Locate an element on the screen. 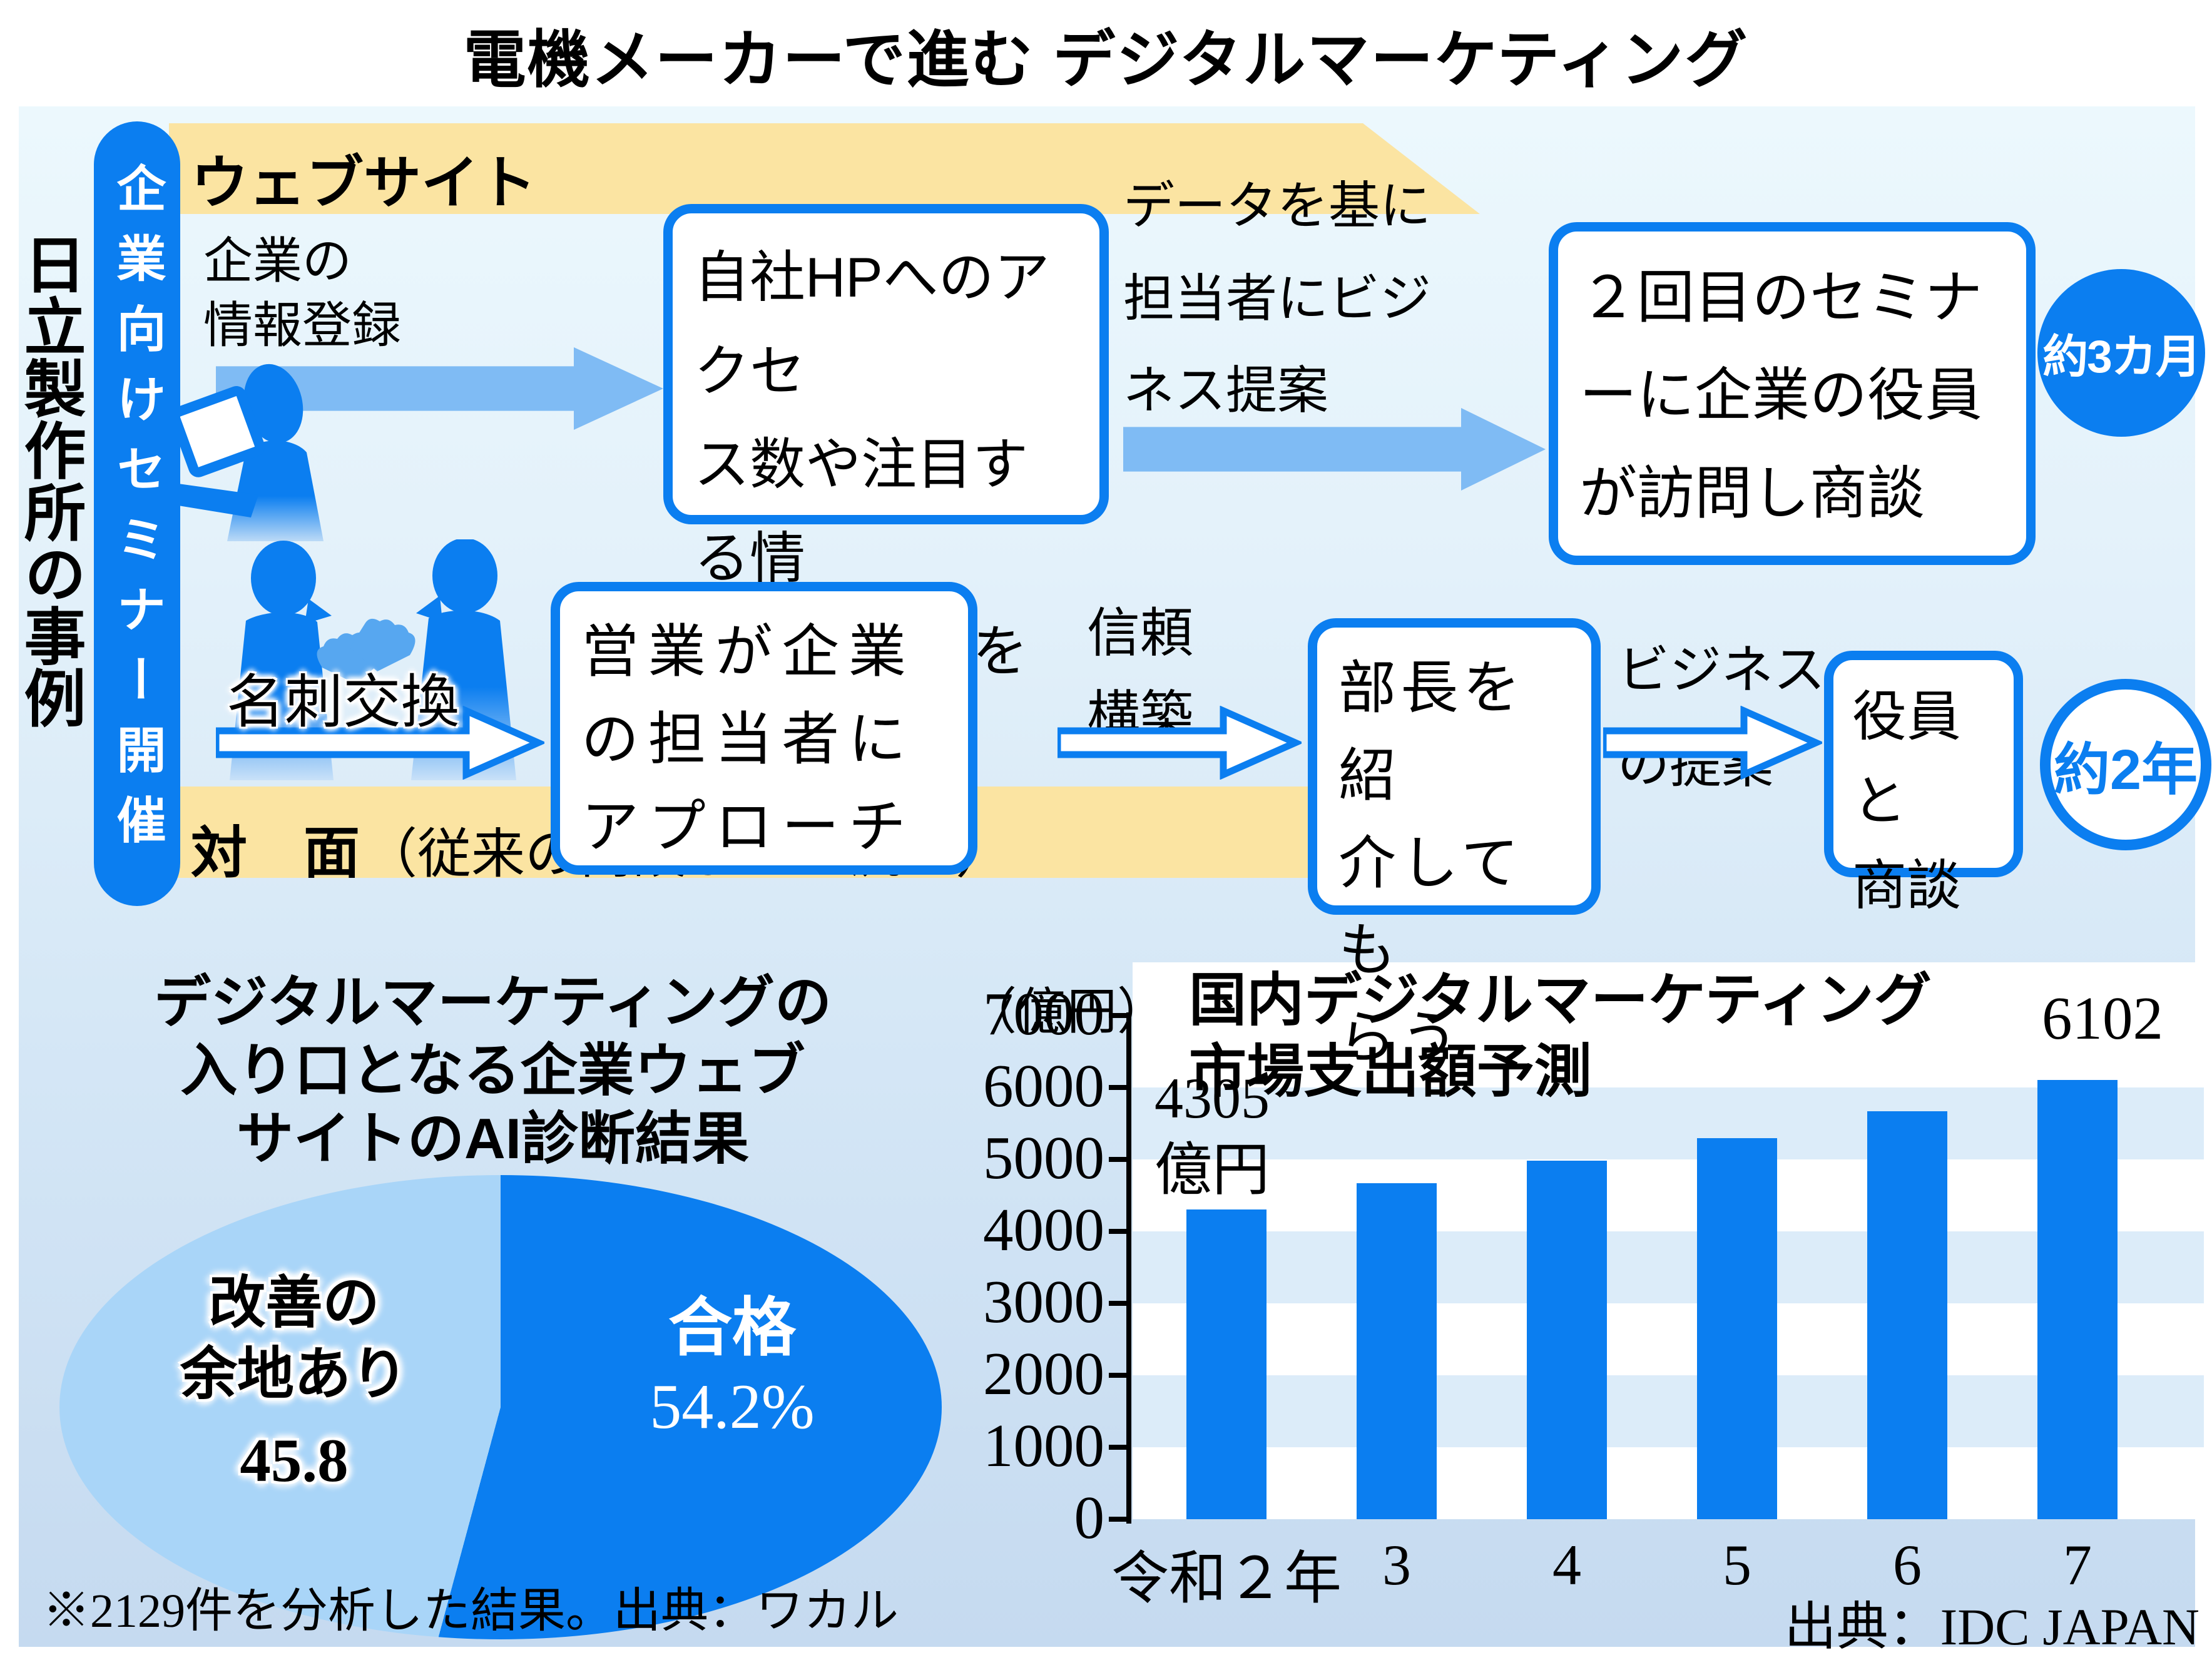 The image size is (2212, 1670). page-title: 電機メーカーで進む デジタルマーケティング is located at coordinates (1106, 60).